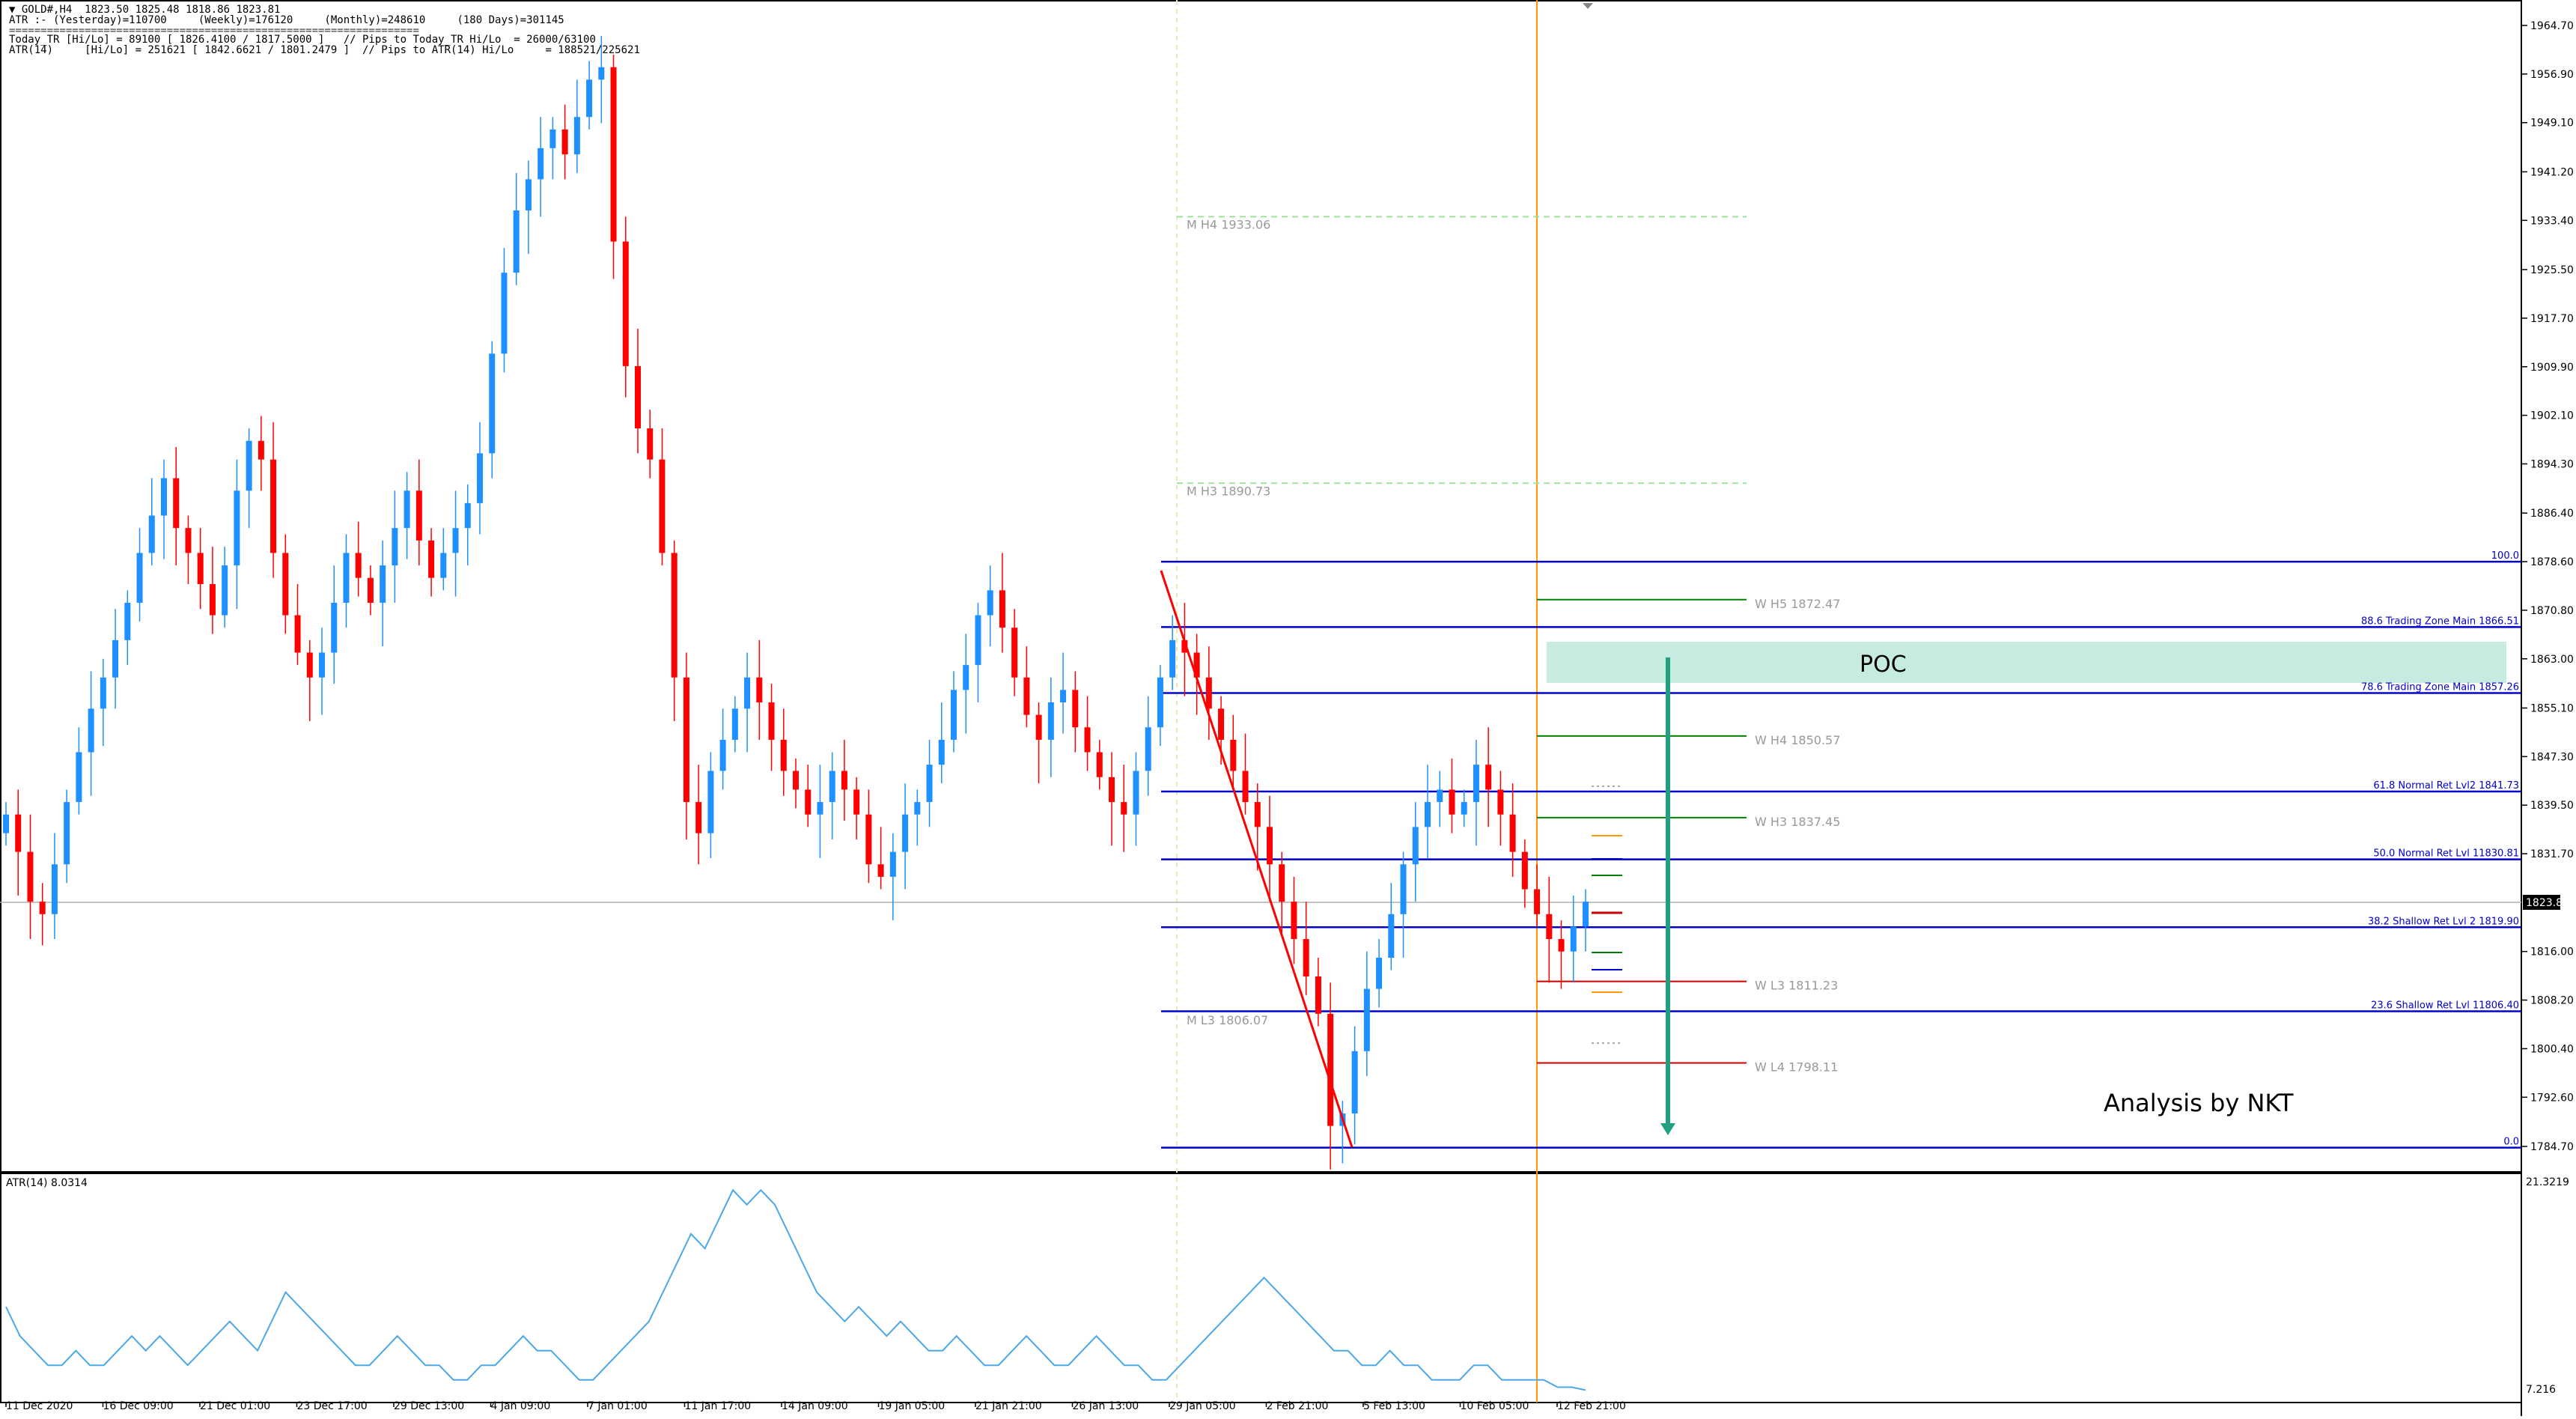  Describe the element at coordinates (1228, 491) in the screenshot. I see `pivot-level-label: M H3 1890.73` at that location.